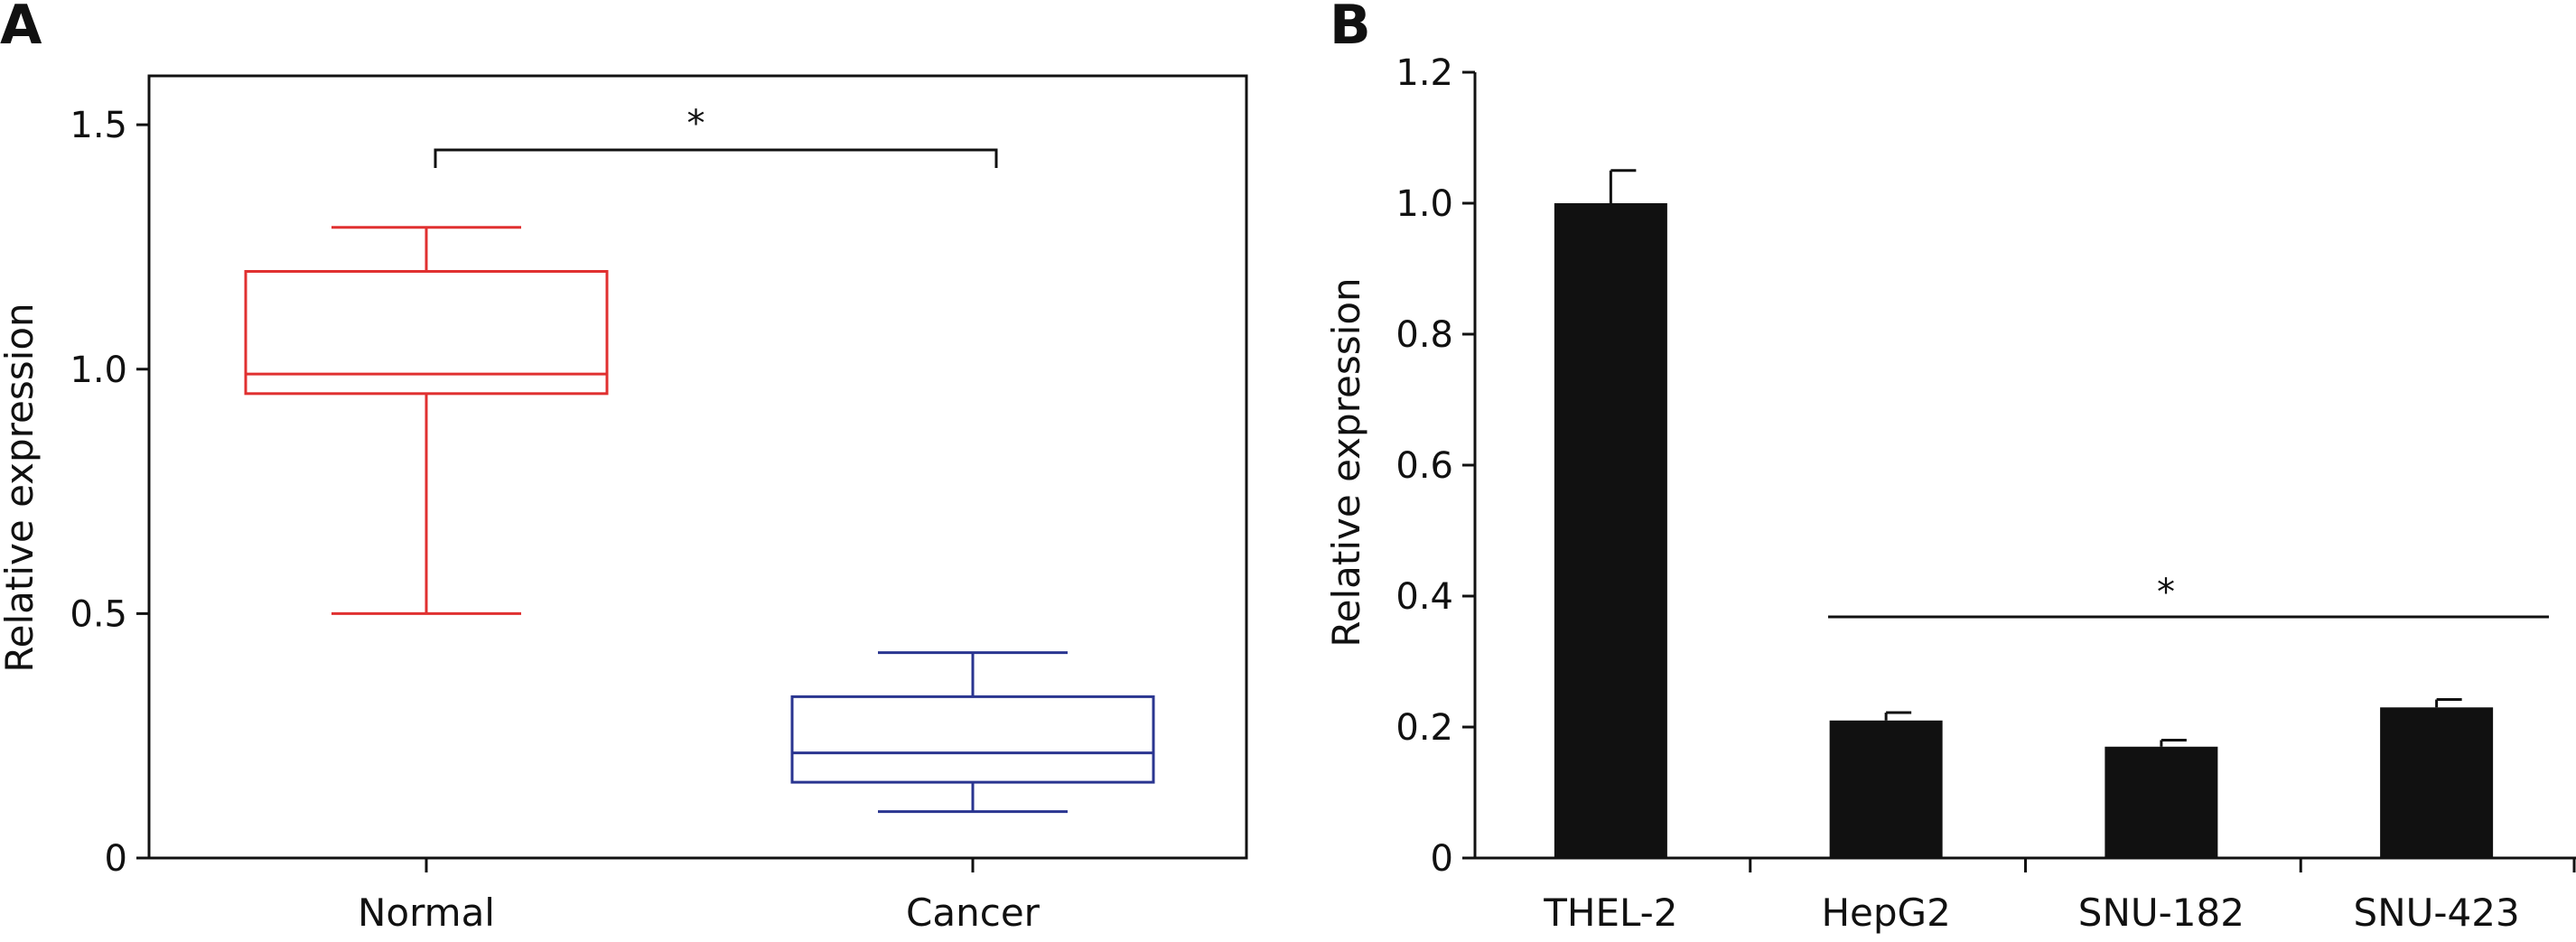 This screenshot has width=2576, height=942. I want to click on panel-a-y-axis-label: Relative expression, so click(21, 488).